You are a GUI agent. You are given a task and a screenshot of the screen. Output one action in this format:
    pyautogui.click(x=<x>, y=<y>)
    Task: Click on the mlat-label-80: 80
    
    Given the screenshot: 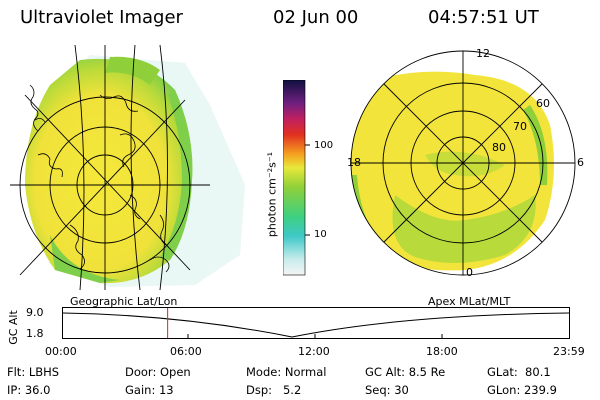 What is the action you would take?
    pyautogui.click(x=499, y=147)
    